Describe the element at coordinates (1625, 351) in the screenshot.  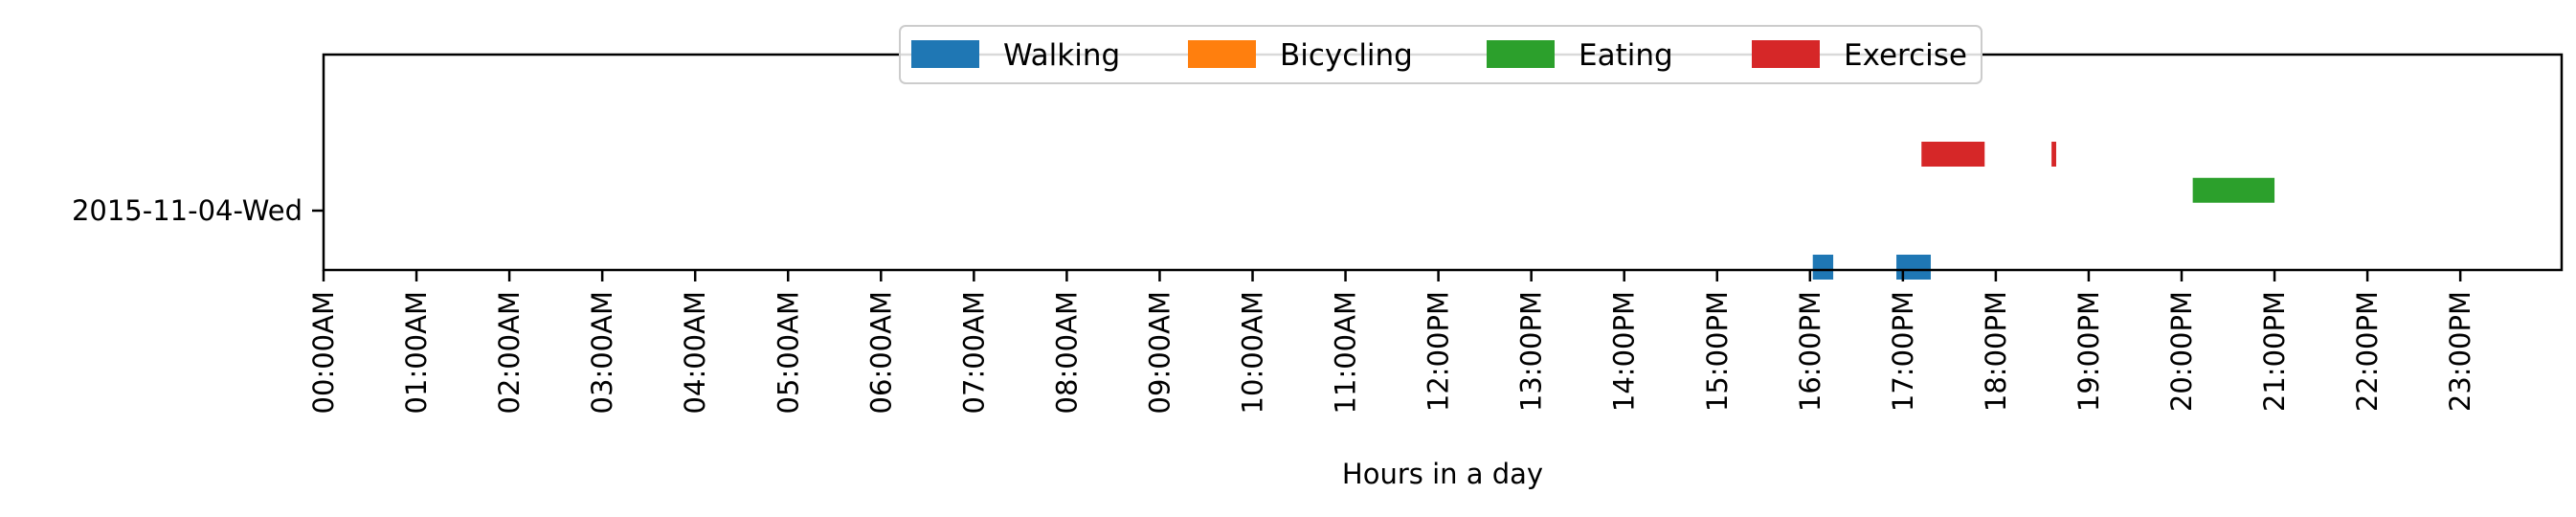
I see `x-tick-label: 14:00PM` at that location.